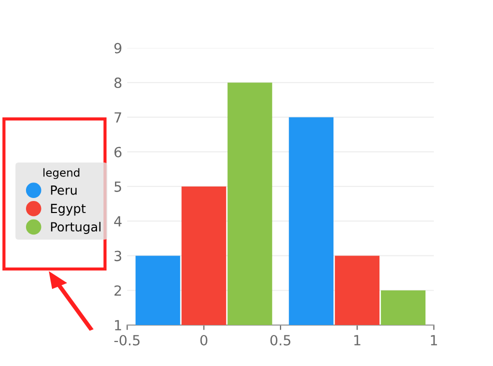 This screenshot has width=493, height=366. Describe the element at coordinates (118, 187) in the screenshot. I see `y-tick-label: 5` at that location.